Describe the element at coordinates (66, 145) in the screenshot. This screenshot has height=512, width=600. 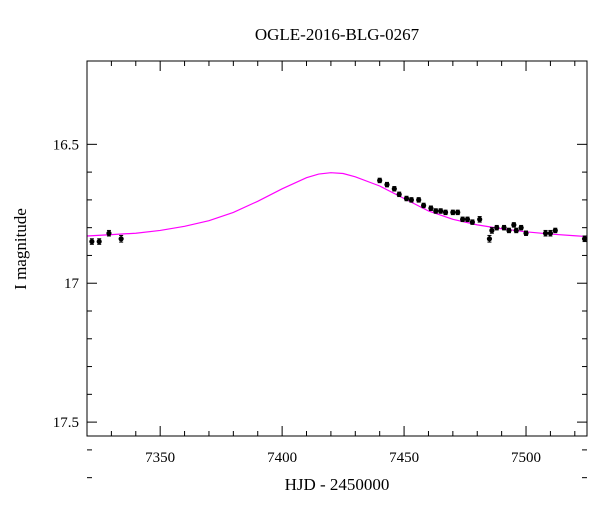
I see `y-tick-label: 16.5` at that location.